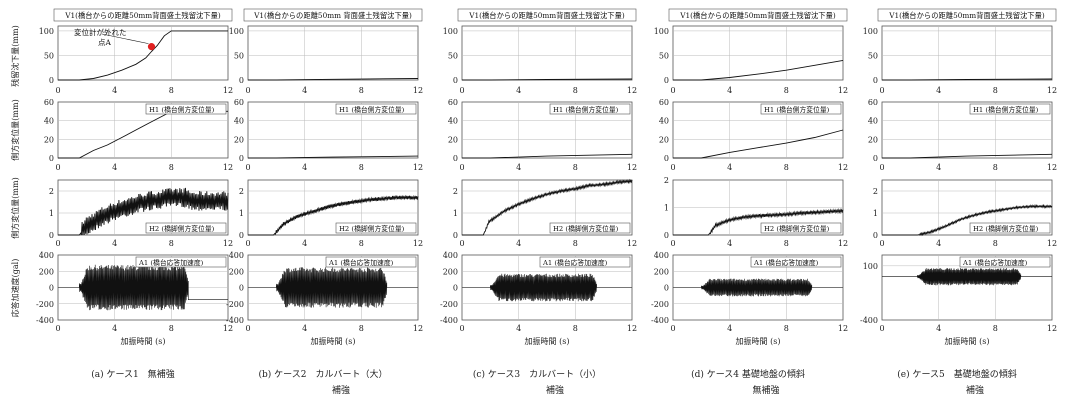 The height and width of the screenshot is (401, 1066). I want to click on panel-4: -400 -200 0 200 400 0 4 8 12 A1 (橋台応答加速度), so click(538, 292).